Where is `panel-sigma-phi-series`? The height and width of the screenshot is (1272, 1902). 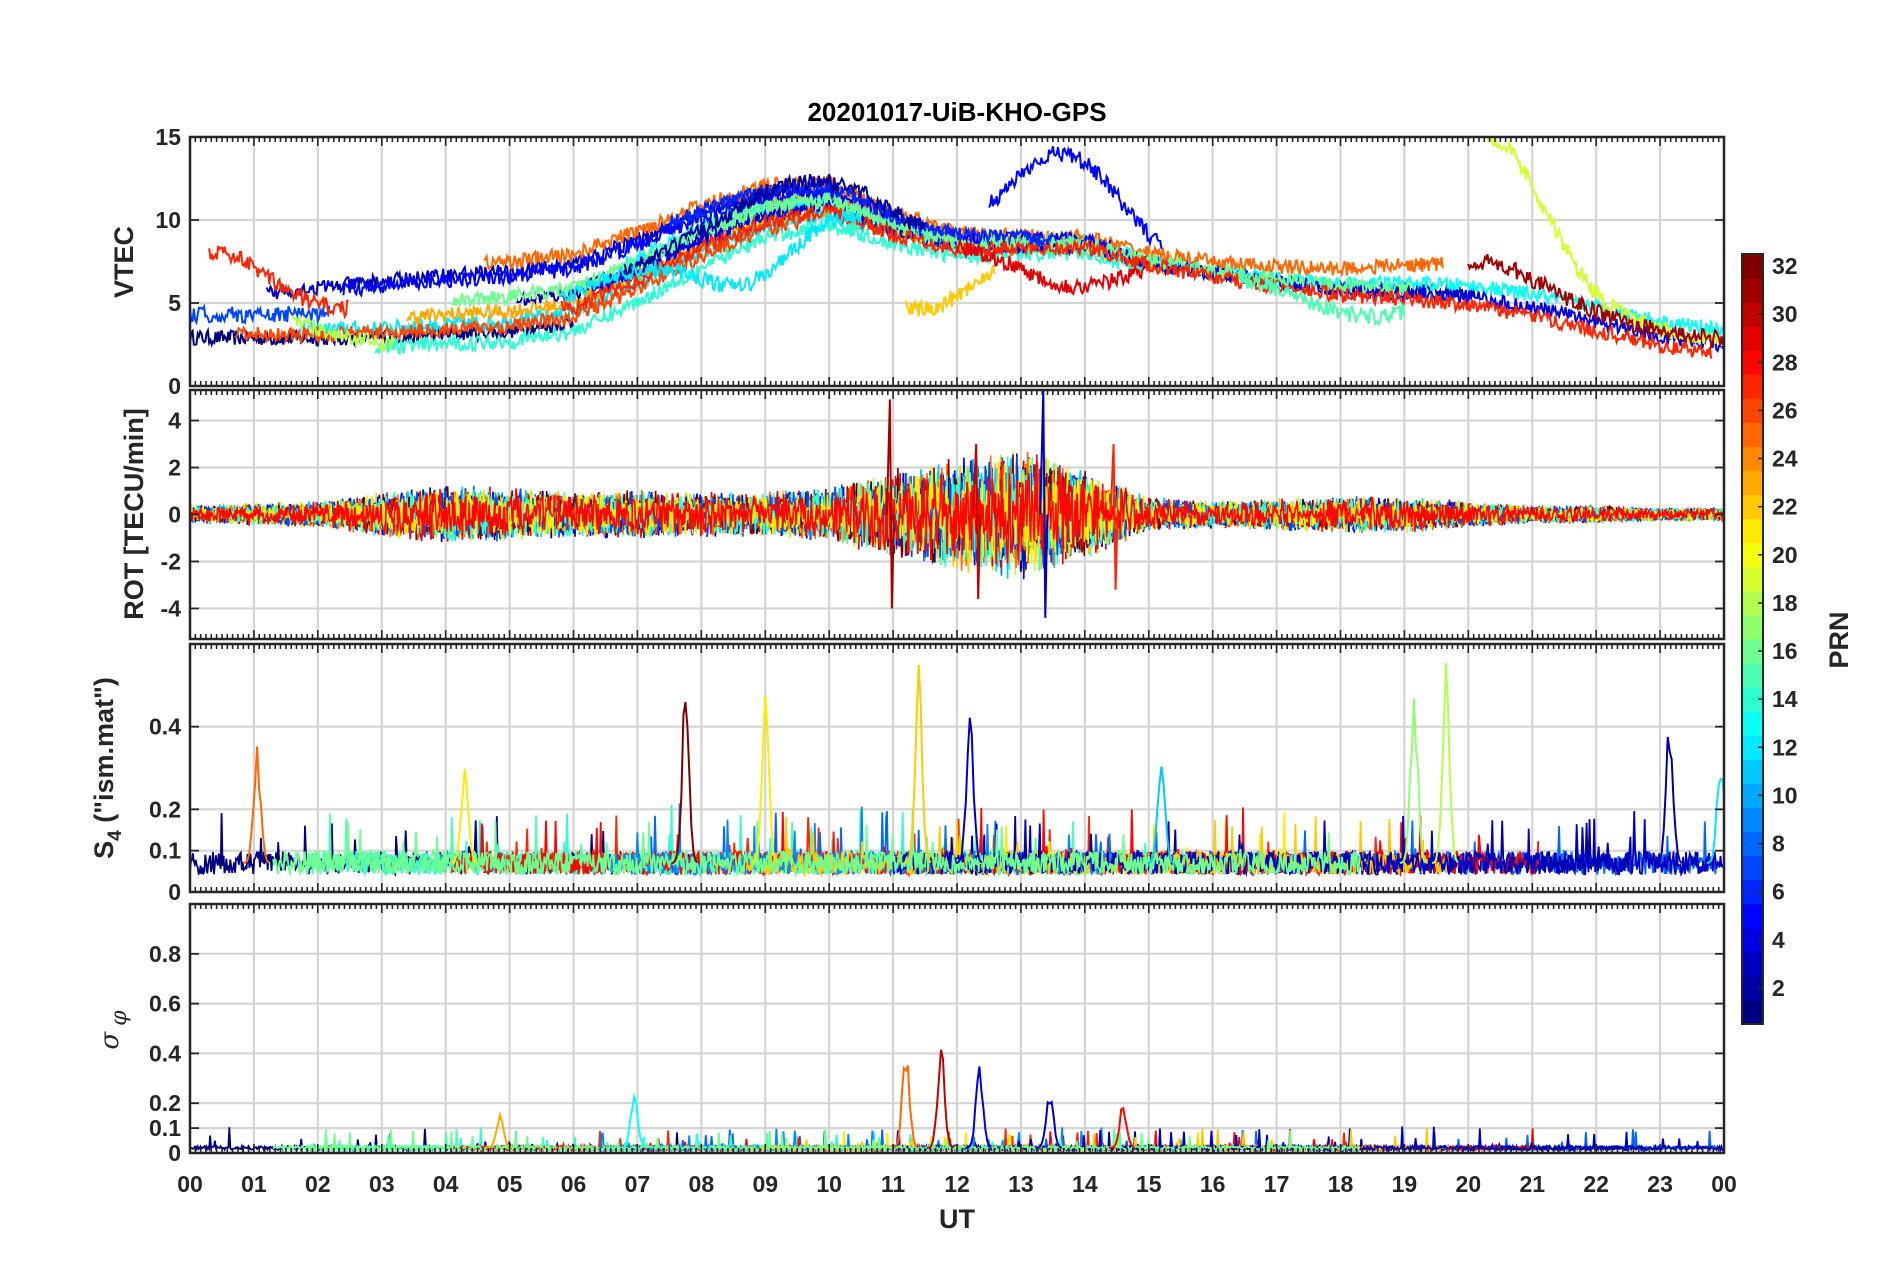 panel-sigma-phi-series is located at coordinates (957, 1101).